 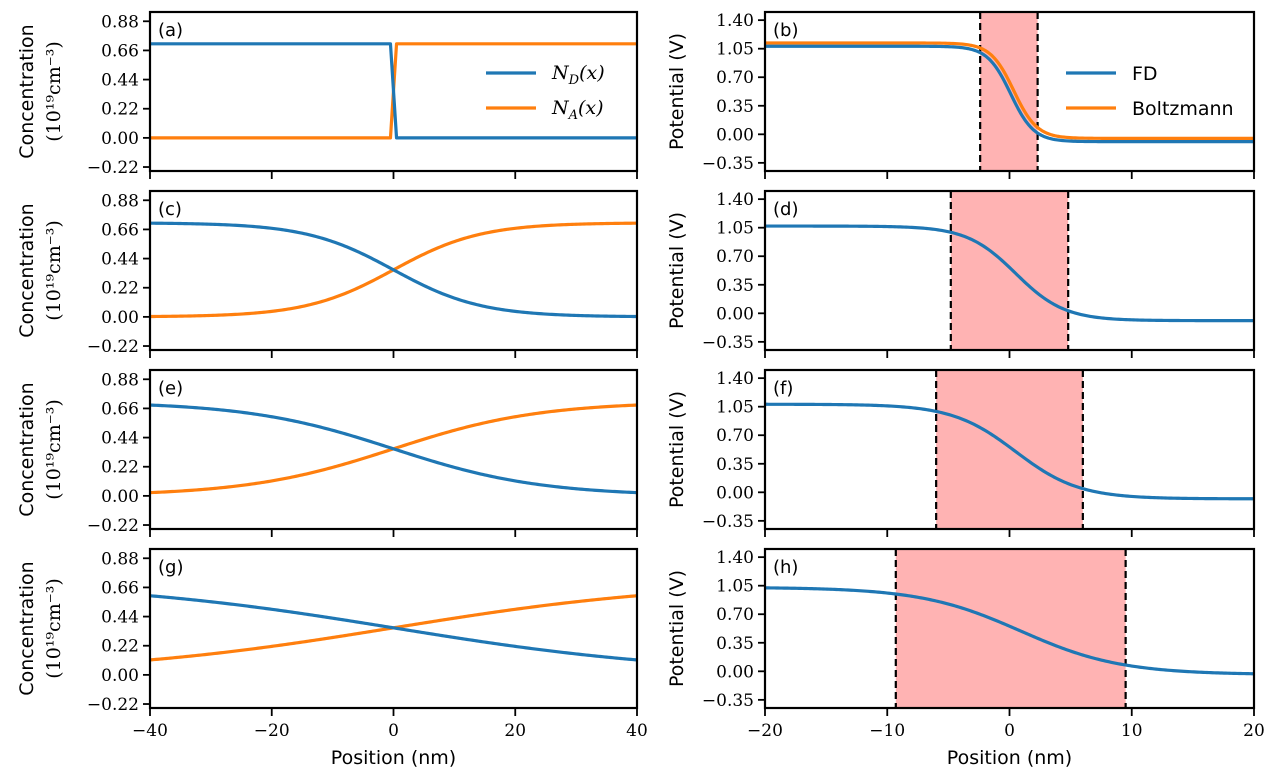 I want to click on panel-label: (g), so click(x=170, y=567).